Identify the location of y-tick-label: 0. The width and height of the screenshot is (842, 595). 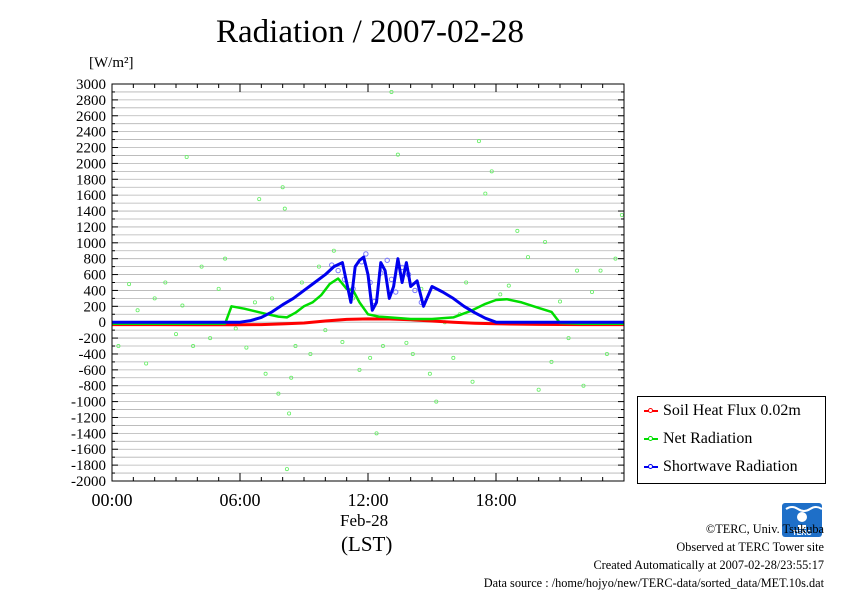
(103, 323).